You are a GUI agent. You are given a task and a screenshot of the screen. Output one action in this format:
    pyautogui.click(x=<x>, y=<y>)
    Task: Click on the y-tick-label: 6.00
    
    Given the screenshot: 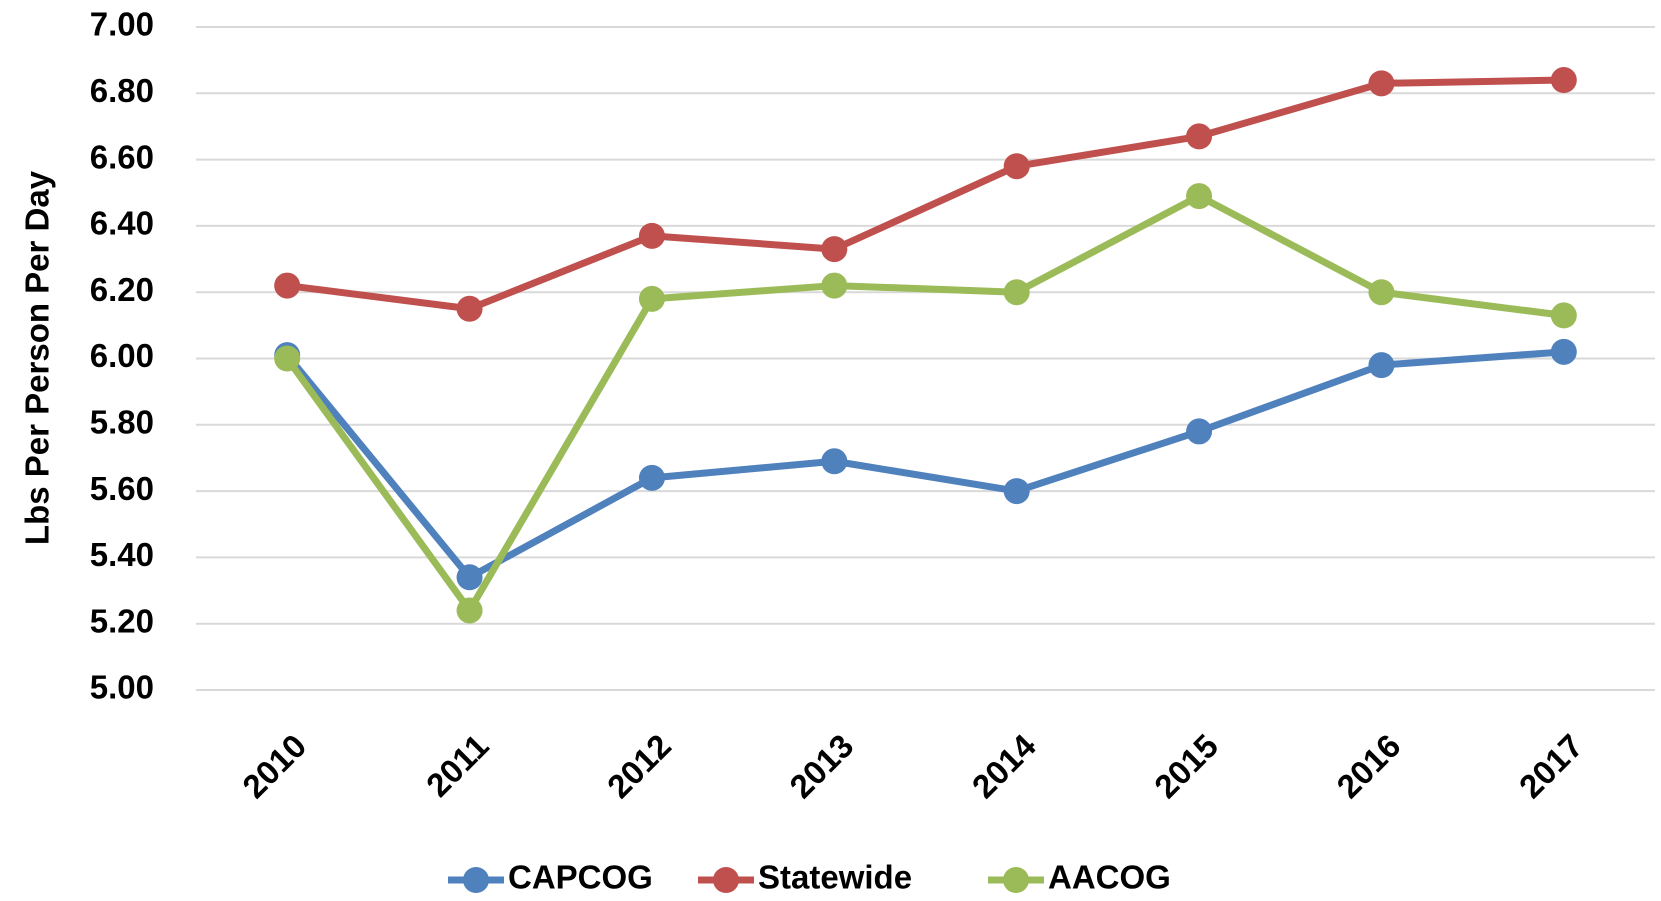 What is the action you would take?
    pyautogui.click(x=122, y=355)
    